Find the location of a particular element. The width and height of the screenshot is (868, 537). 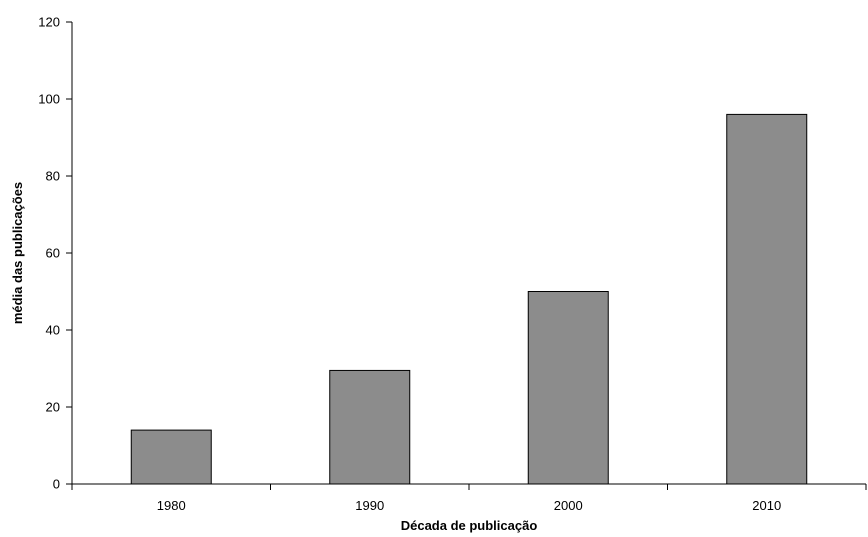

x-tick-label: 2000 is located at coordinates (568, 505).